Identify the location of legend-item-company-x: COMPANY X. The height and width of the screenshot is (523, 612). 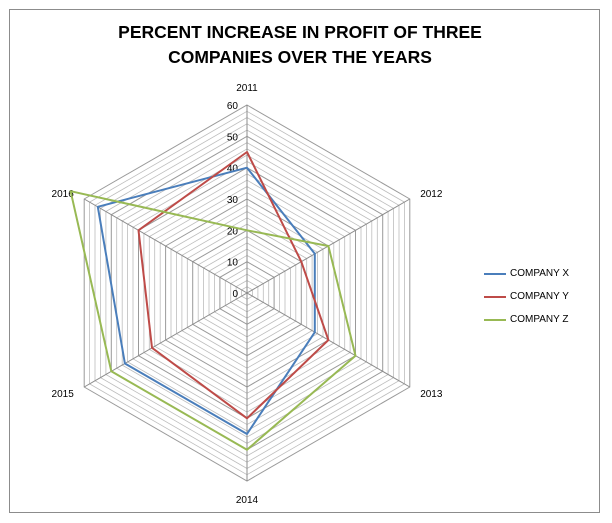
(526, 273).